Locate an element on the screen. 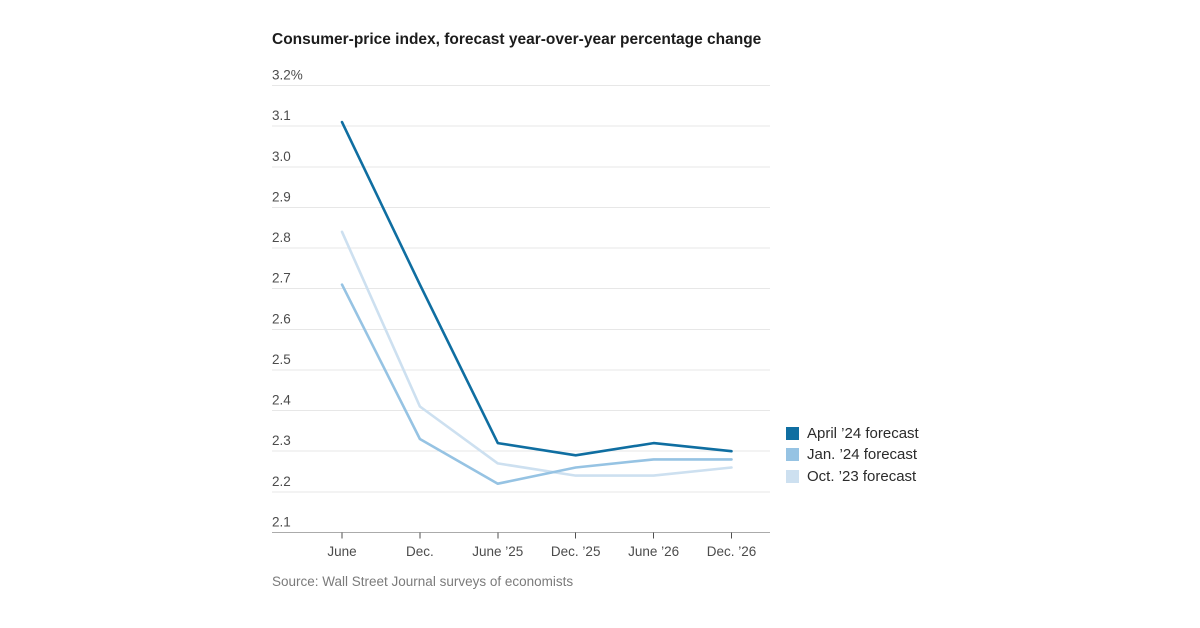 The width and height of the screenshot is (1200, 628). legend-swatch-oct-23-icon is located at coordinates (792, 476).